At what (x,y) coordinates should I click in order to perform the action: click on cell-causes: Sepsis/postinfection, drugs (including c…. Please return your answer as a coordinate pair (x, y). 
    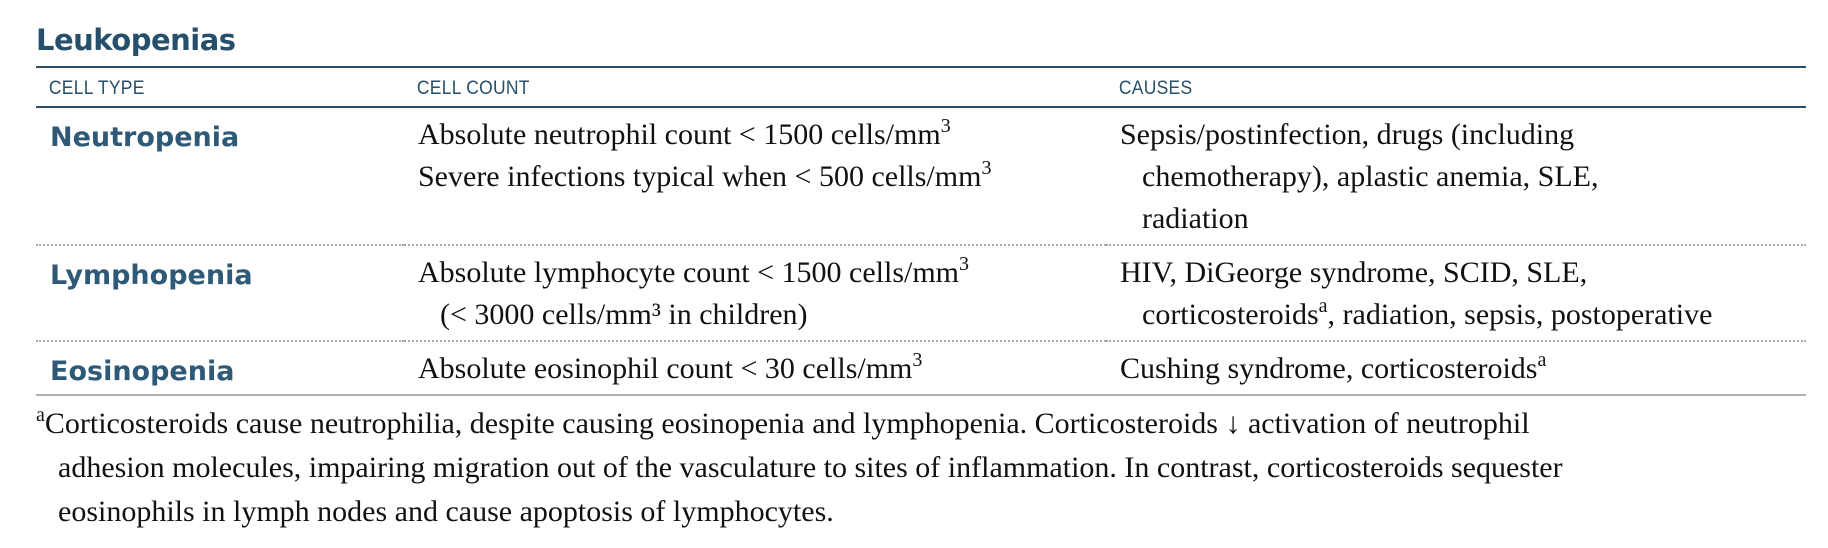
    Looking at the image, I should click on (1456, 176).